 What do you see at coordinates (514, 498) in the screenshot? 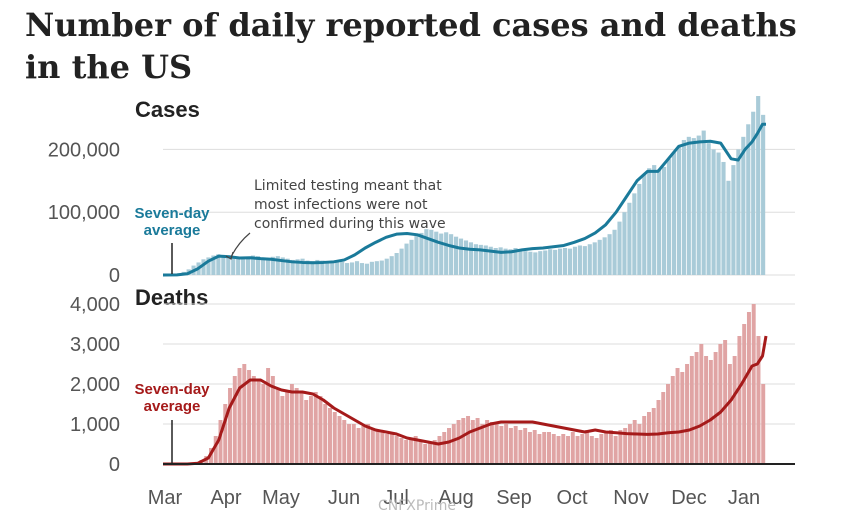
I see `x-tick-label: Sep` at bounding box center [514, 498].